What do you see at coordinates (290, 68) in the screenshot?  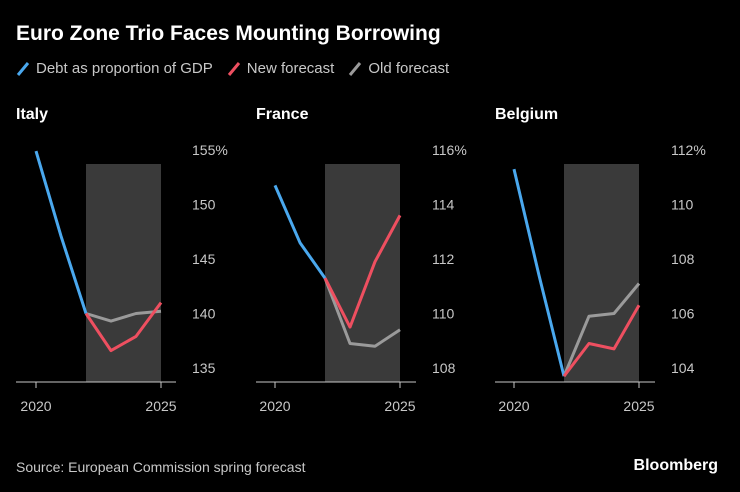 I see `legend-label-new: New forecast` at bounding box center [290, 68].